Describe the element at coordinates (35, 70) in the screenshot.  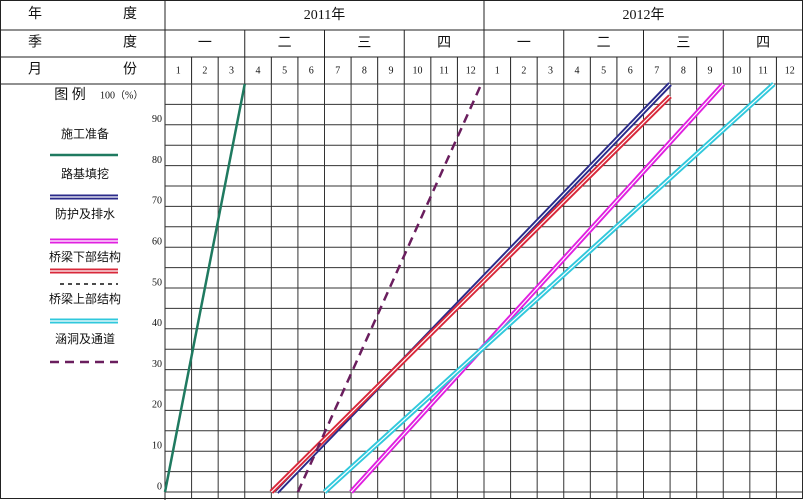
I see `row-label: 月` at that location.